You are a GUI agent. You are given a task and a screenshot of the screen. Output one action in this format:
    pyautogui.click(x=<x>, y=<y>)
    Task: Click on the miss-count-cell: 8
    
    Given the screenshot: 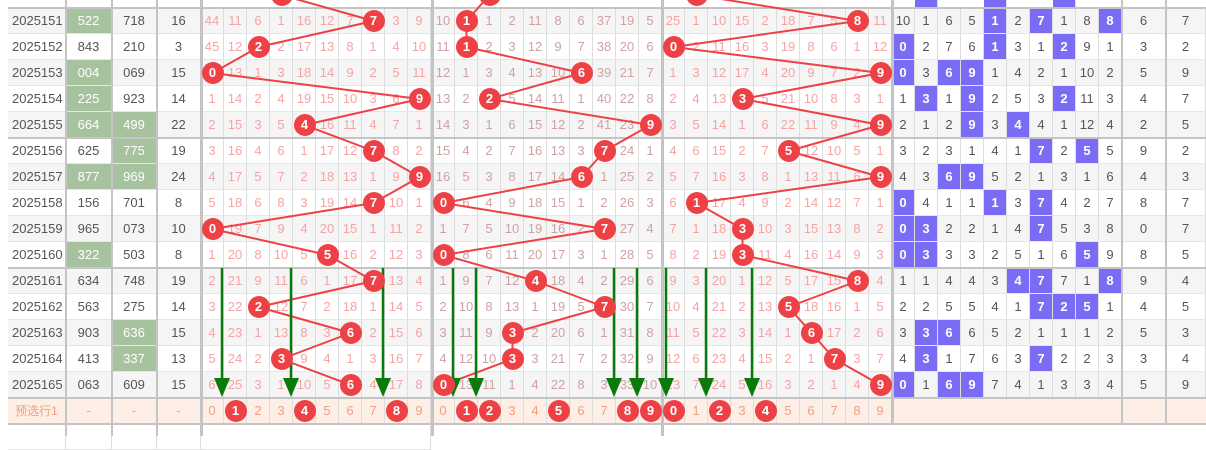 What is the action you would take?
    pyautogui.click(x=581, y=385)
    